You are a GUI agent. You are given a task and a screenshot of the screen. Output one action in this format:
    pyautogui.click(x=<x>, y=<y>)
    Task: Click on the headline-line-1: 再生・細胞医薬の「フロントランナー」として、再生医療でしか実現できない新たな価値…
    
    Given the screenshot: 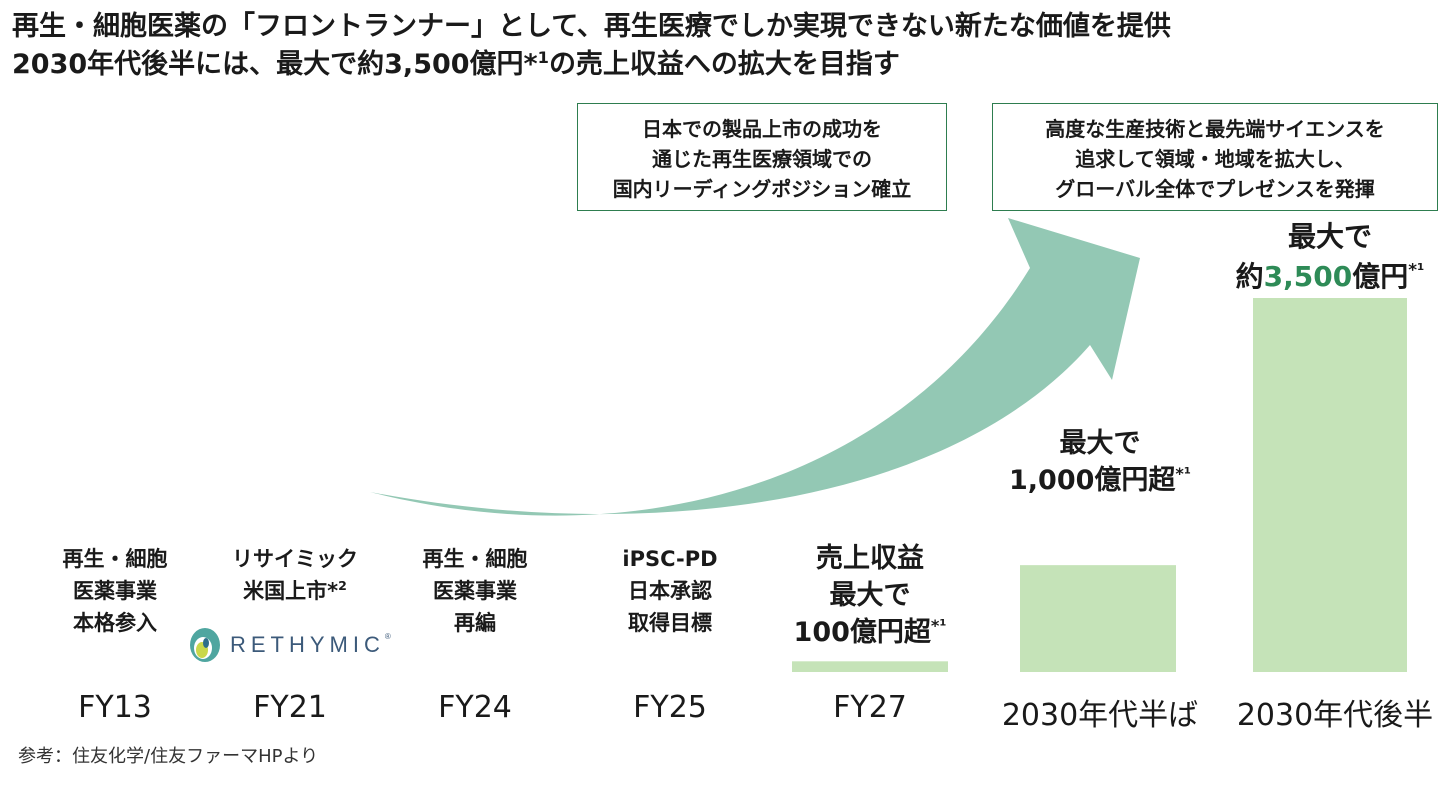 What is the action you would take?
    pyautogui.click(x=591, y=26)
    